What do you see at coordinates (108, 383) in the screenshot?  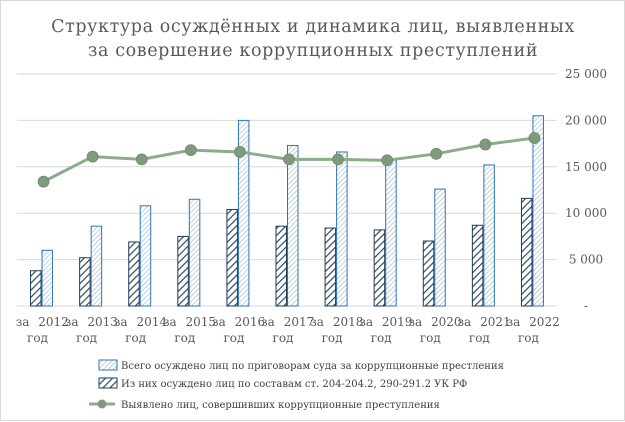 I see `legend-swatch-wide-hatch` at bounding box center [108, 383].